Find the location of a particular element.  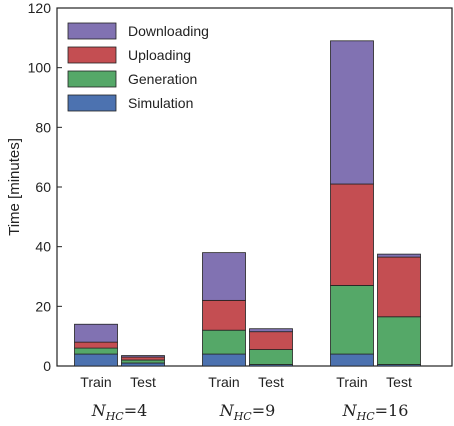

y-tick-label: 60 is located at coordinates (43, 187).